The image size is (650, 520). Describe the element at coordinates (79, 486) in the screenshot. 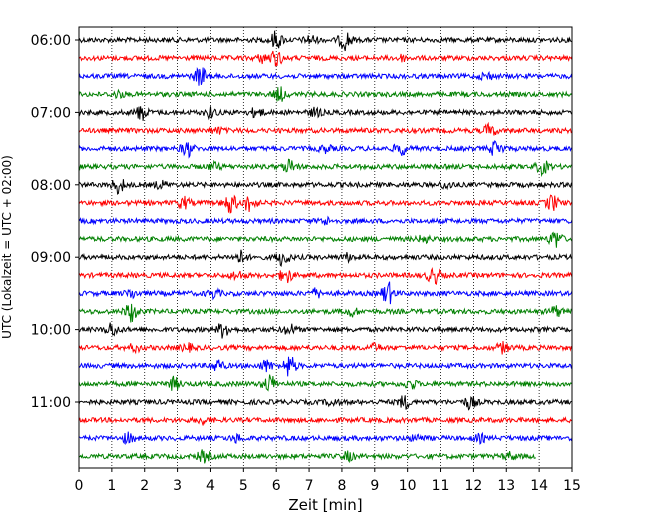

I see `x-tick-label: 0` at that location.